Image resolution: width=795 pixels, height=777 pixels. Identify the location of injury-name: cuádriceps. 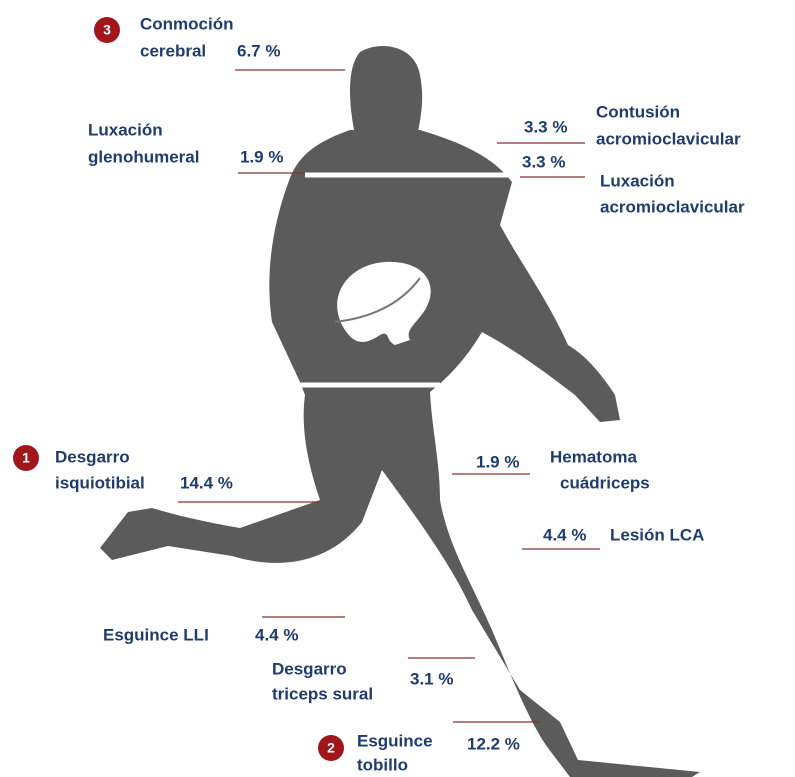
(605, 482).